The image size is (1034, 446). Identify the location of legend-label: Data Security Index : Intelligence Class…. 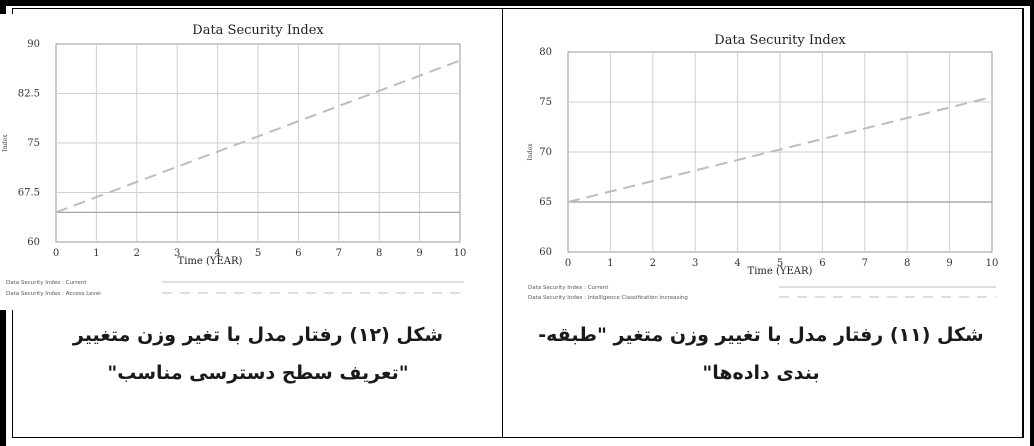
(608, 298).